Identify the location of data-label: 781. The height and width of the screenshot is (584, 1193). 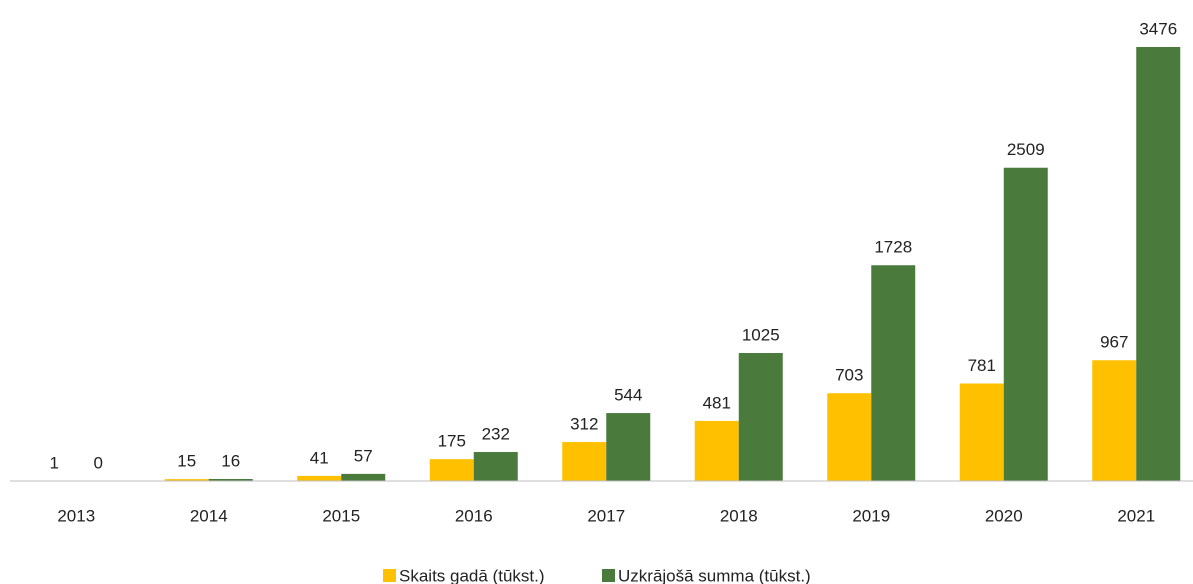
(982, 365).